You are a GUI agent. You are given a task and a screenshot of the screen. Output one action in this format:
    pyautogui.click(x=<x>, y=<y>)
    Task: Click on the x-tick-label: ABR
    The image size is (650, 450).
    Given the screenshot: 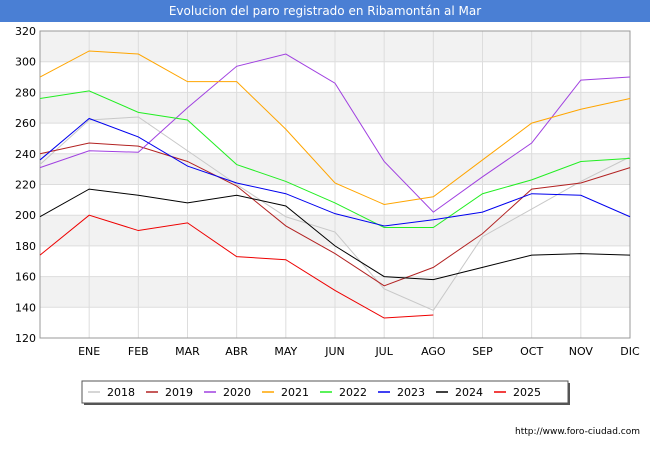 What is the action you would take?
    pyautogui.click(x=236, y=351)
    